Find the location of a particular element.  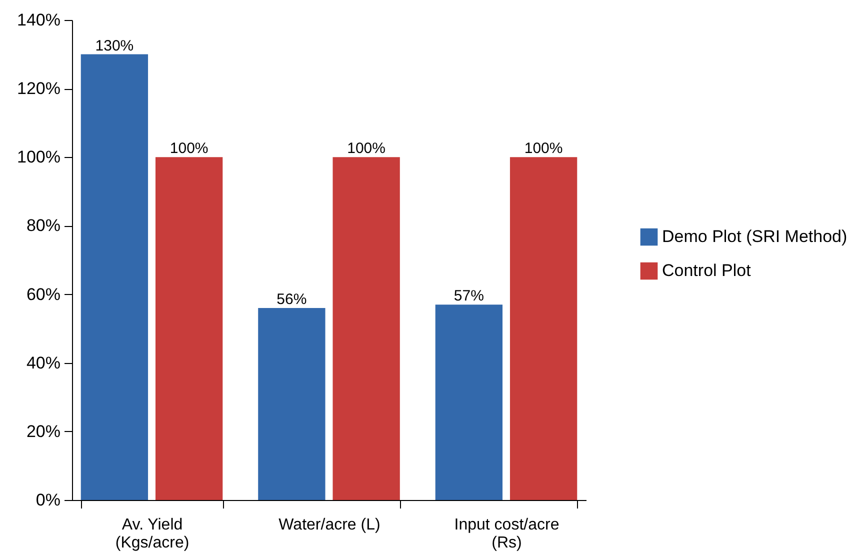

legend-label: Control Plot is located at coordinates (707, 270).